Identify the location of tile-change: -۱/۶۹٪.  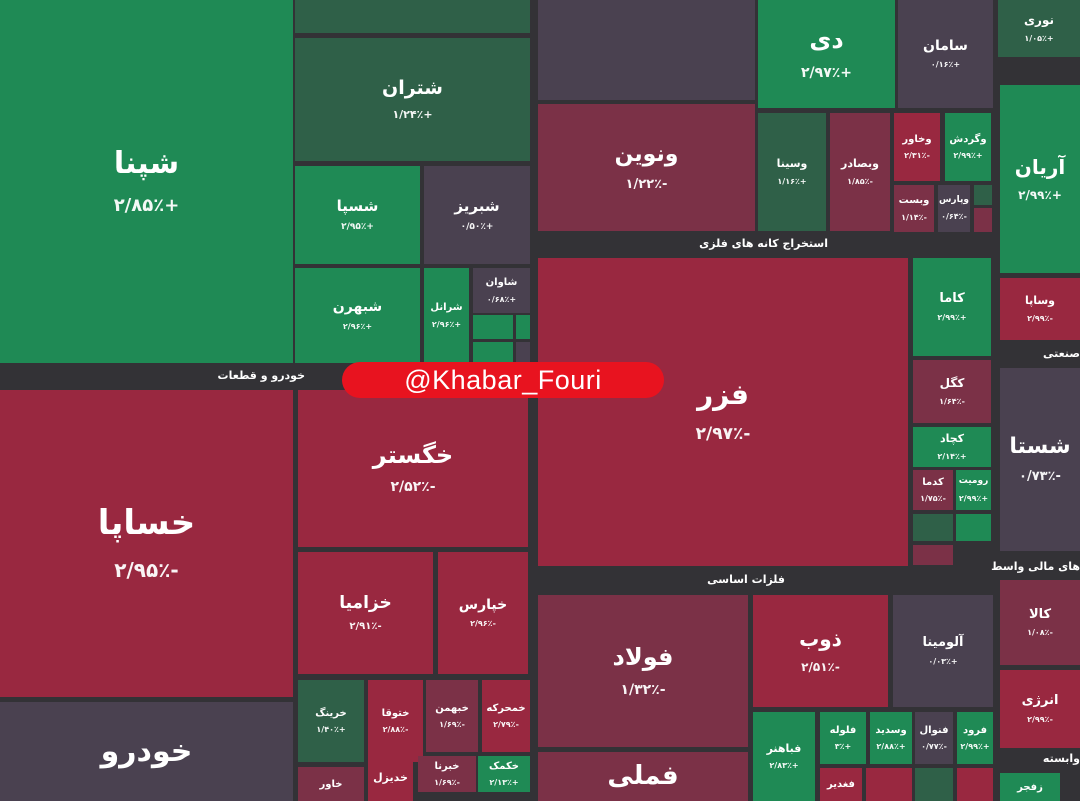
(447, 783).